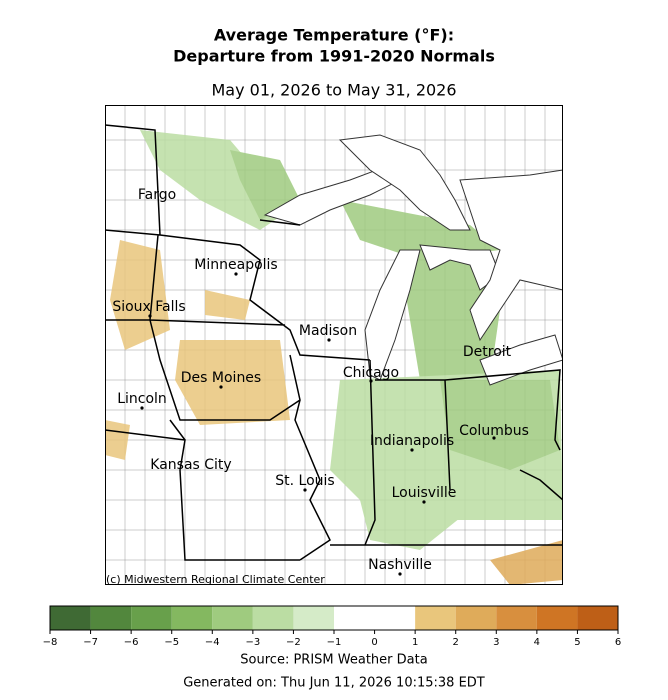  Describe the element at coordinates (334, 642) in the screenshot. I see `colorbar-tick-label: −1` at that location.